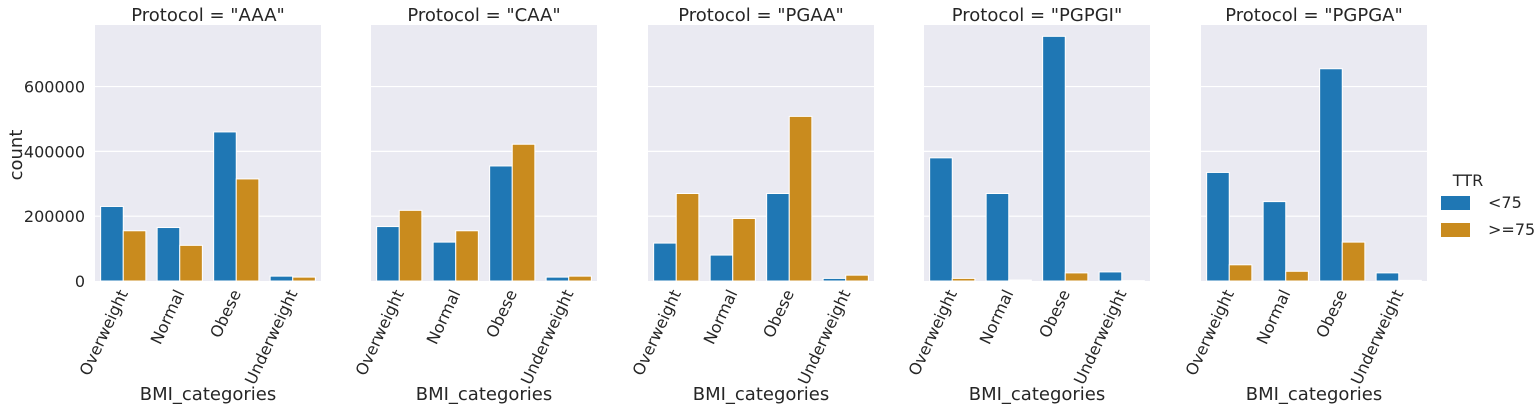 The image size is (1539, 411). I want to click on panel-title: Protocol = "AAA", so click(208, 15).